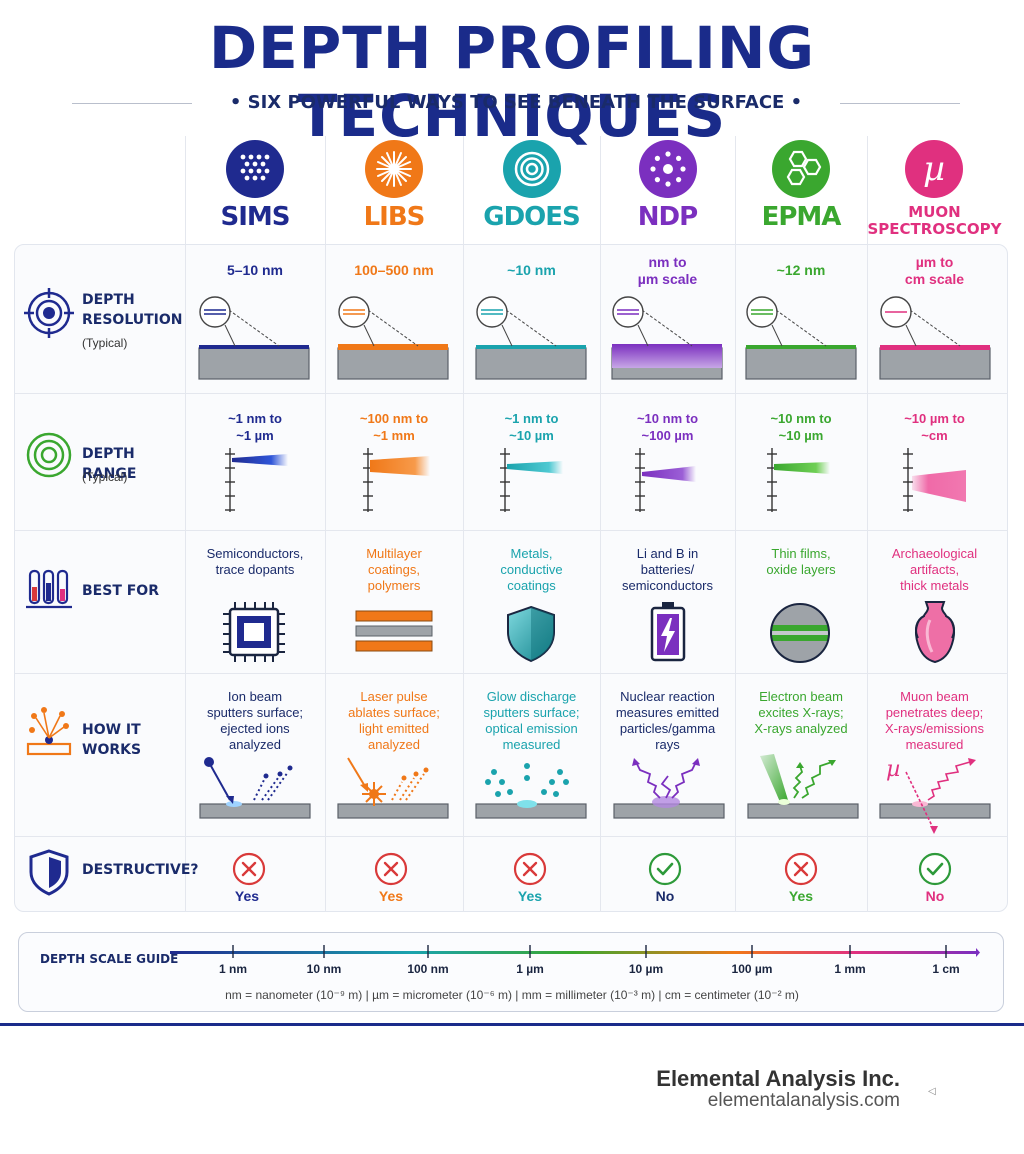 The image size is (1024, 1154). I want to click on range-diagram-muon, so click(934, 480).